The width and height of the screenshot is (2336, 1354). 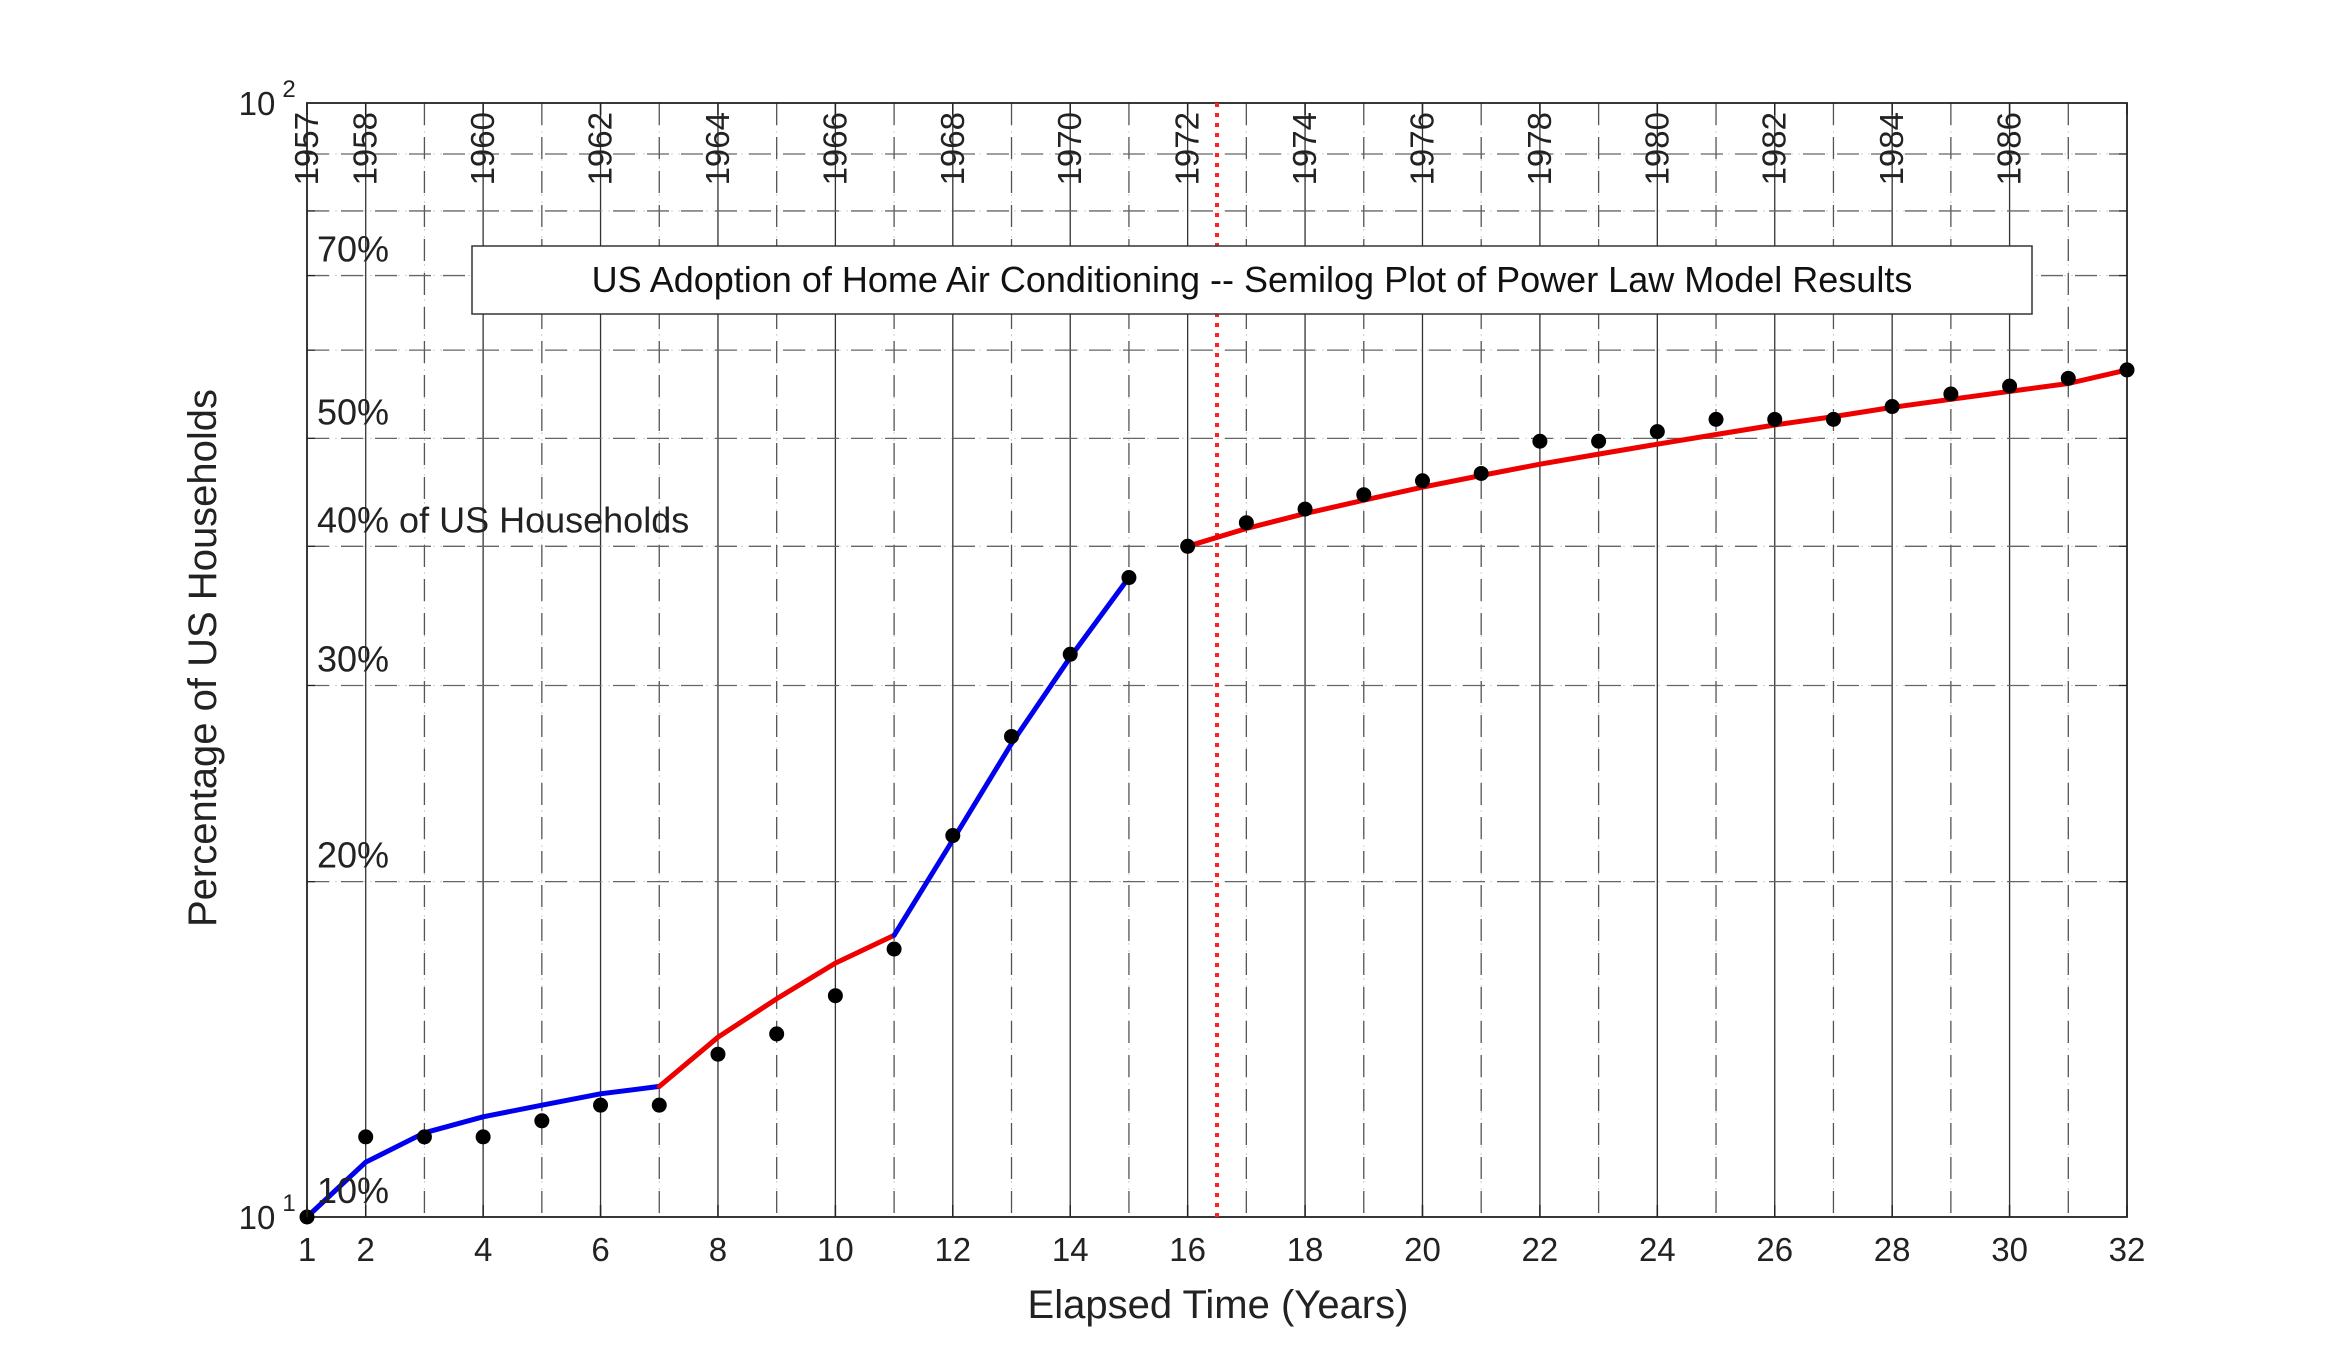 I want to click on x-tick-label: 16, so click(x=1187, y=1249).